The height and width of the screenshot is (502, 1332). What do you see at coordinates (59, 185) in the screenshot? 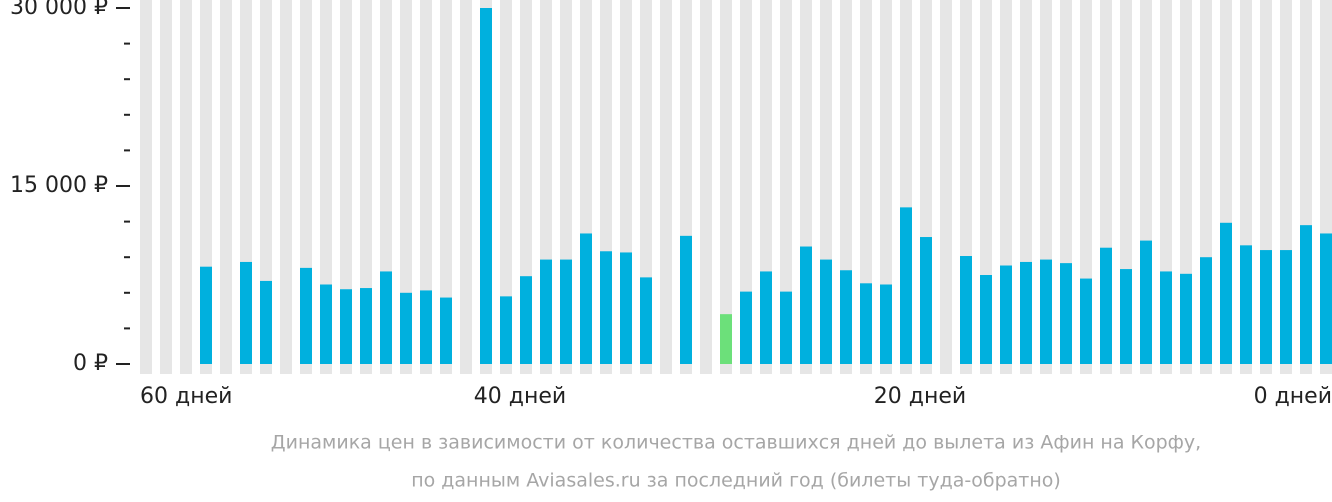
I see `y-tick-label: 15 000 ₽` at bounding box center [59, 185].